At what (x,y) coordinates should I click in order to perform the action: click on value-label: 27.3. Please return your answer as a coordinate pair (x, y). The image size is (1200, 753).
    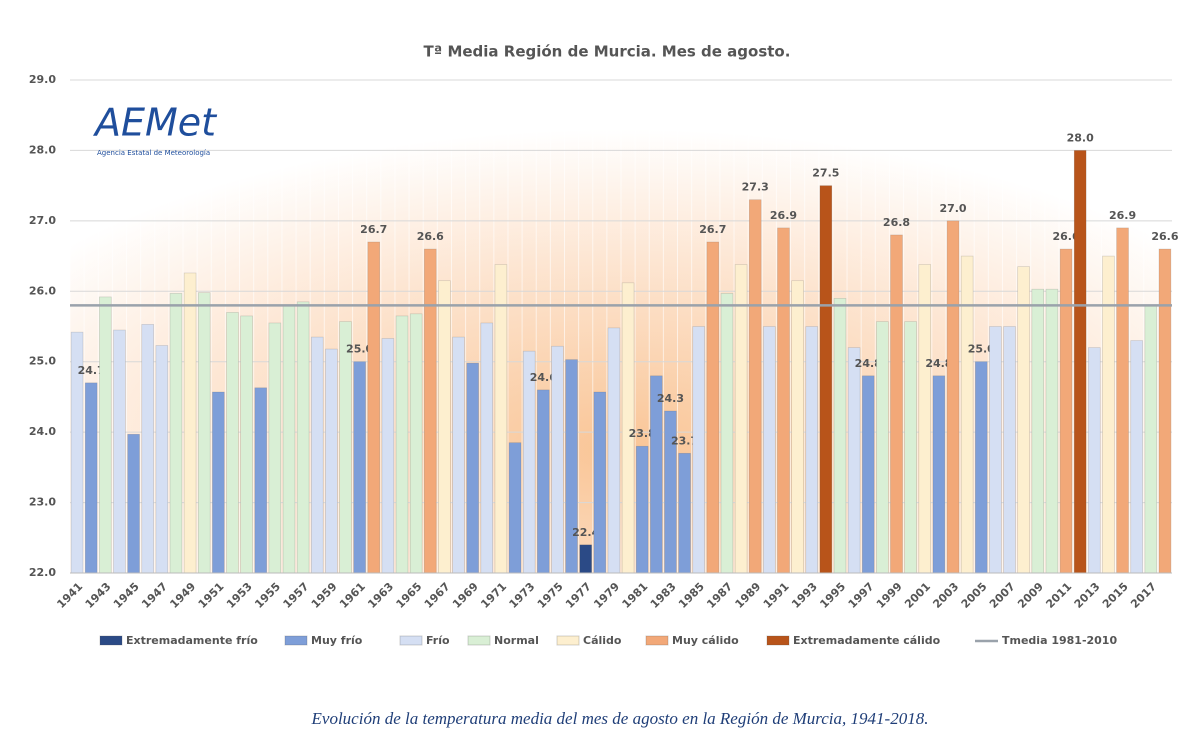
    Looking at the image, I should click on (755, 187).